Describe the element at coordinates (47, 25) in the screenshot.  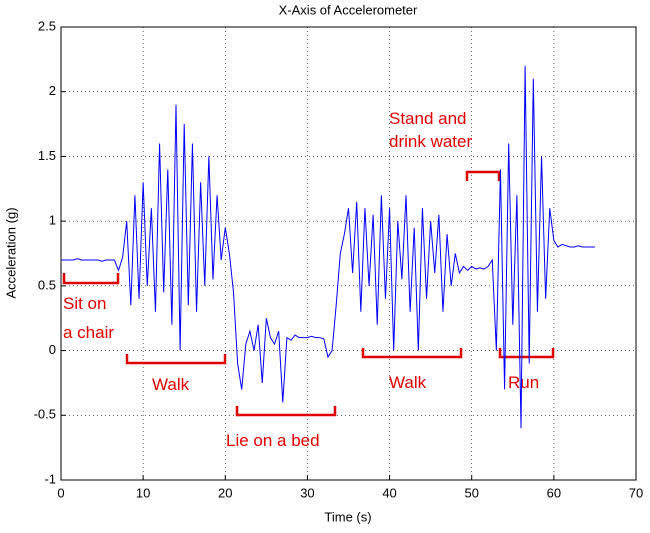
I see `y-tick-label: 2.5` at that location.